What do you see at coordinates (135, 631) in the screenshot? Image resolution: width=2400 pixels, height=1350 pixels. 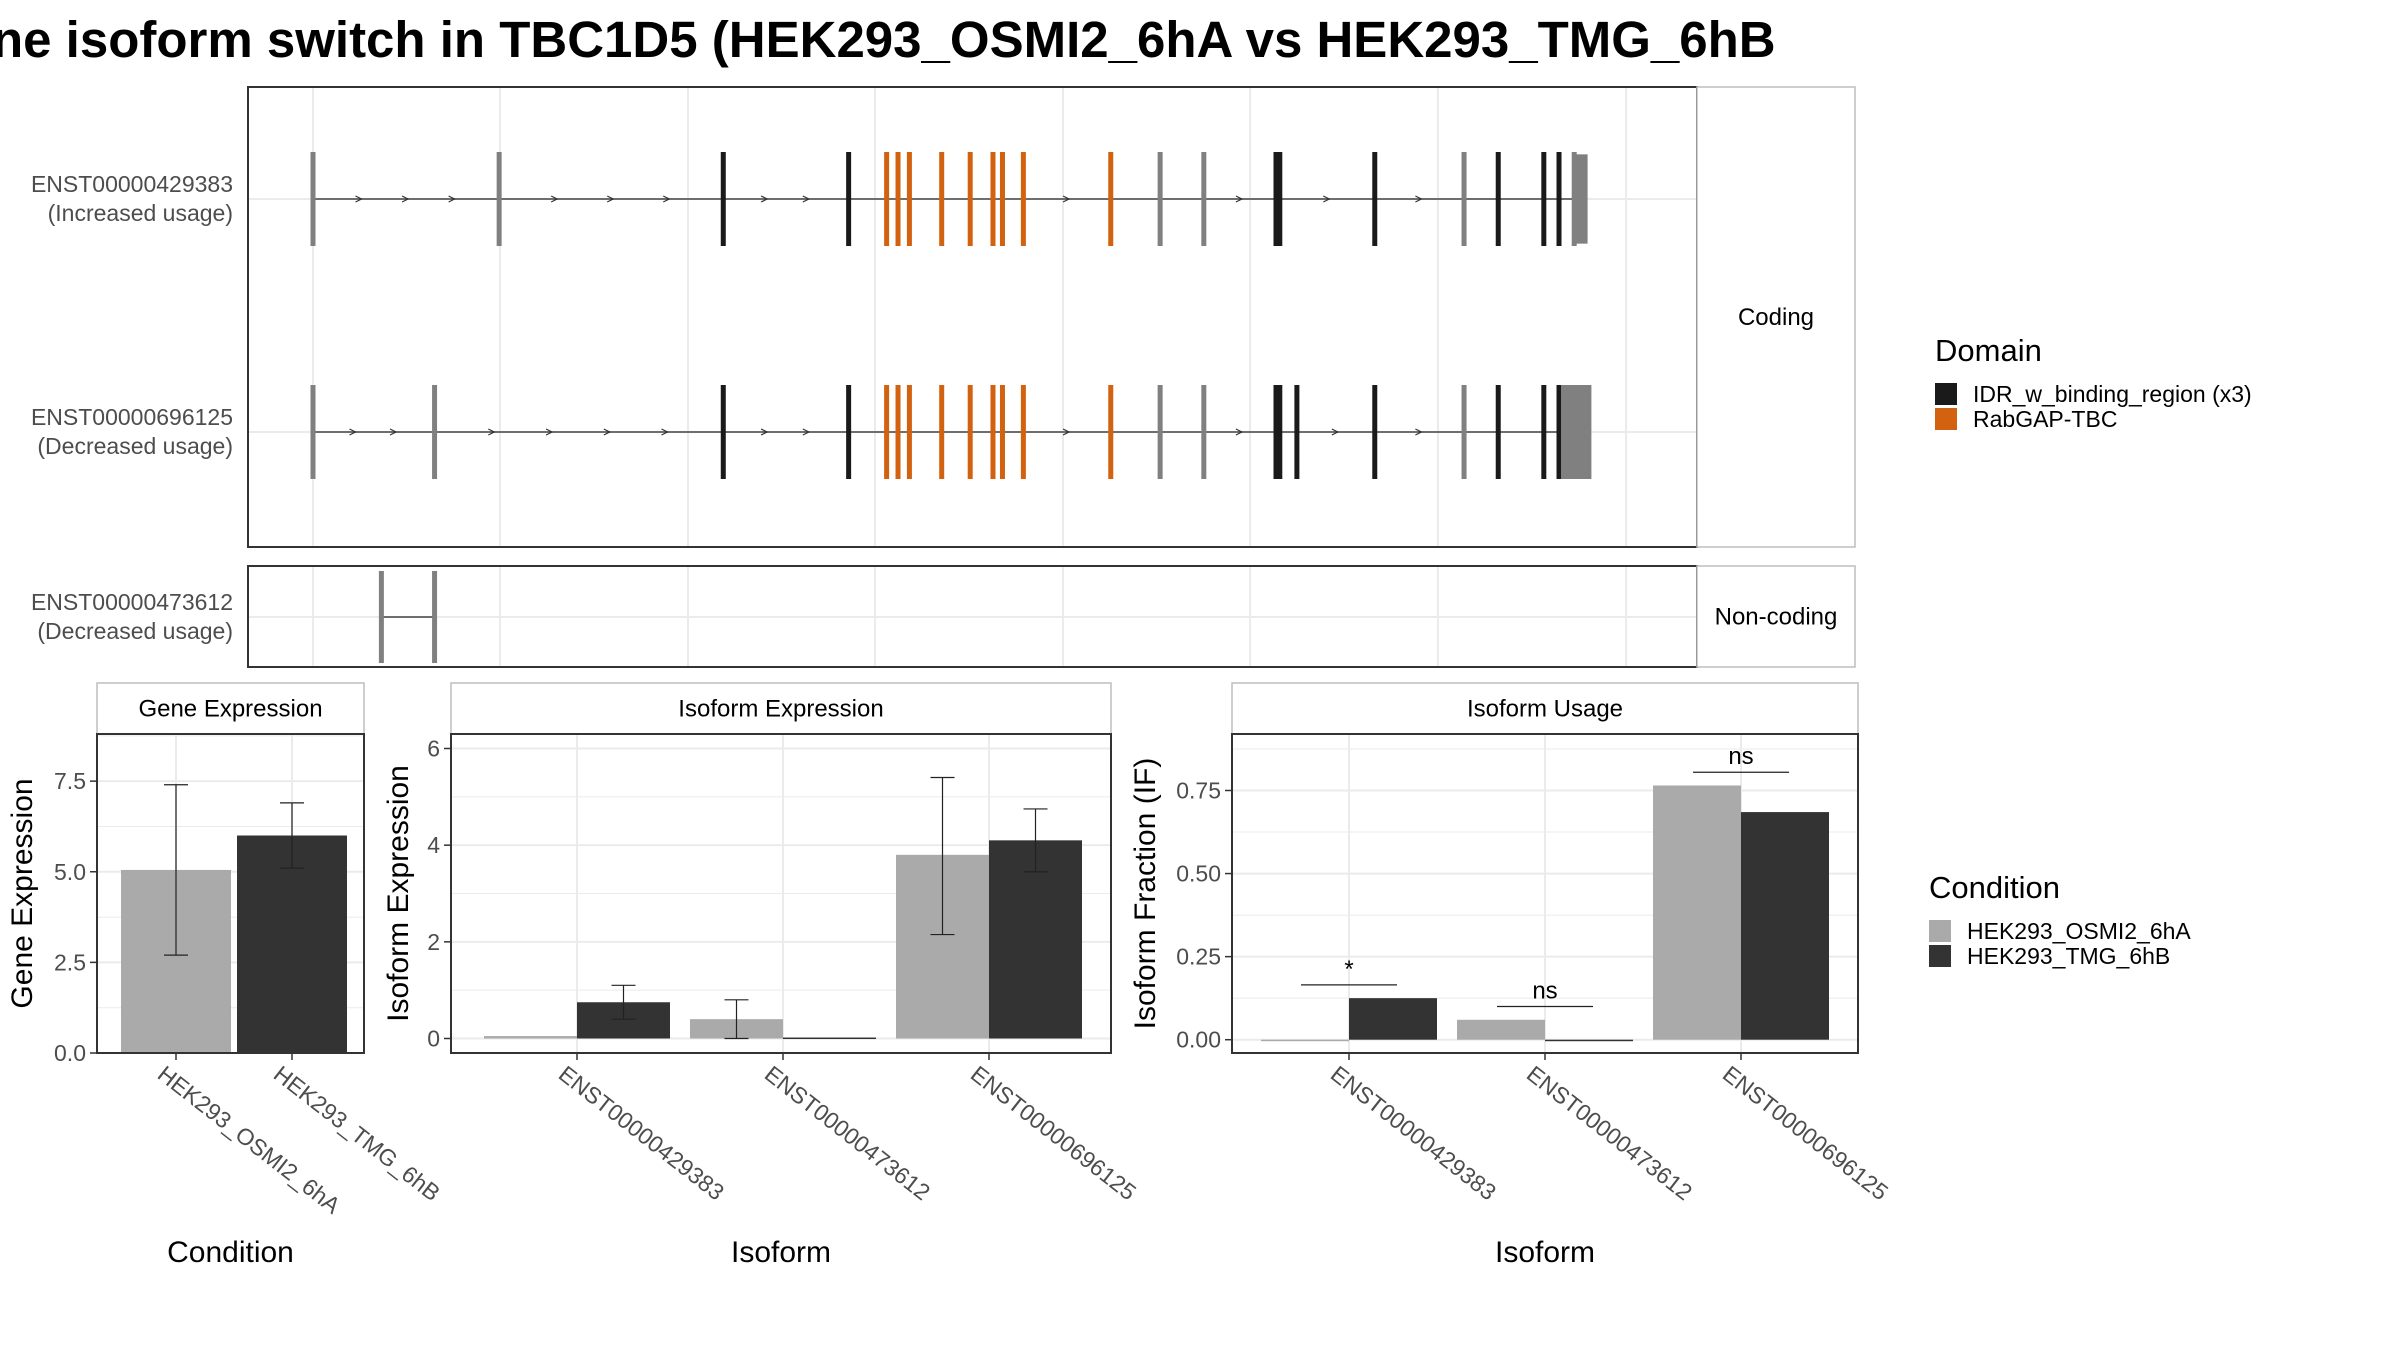 I see `transcript-usage-label: (Decreased usage)` at bounding box center [135, 631].